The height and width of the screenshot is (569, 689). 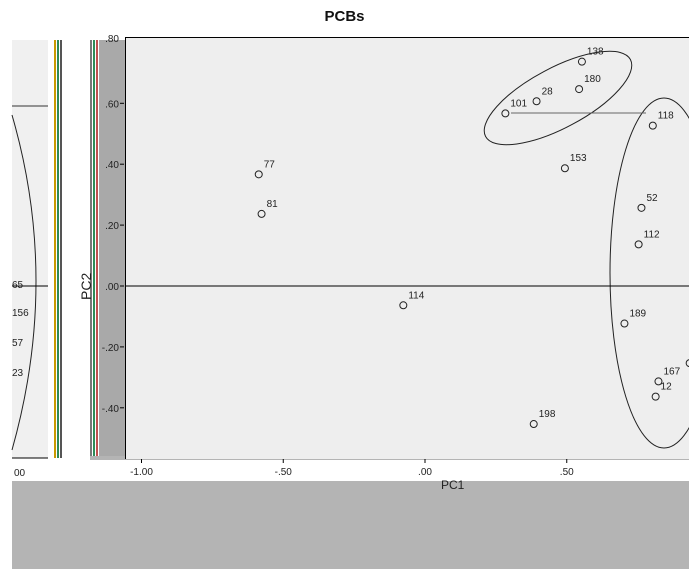 What do you see at coordinates (558, 98) in the screenshot?
I see `cluster-ellipse-top` at bounding box center [558, 98].